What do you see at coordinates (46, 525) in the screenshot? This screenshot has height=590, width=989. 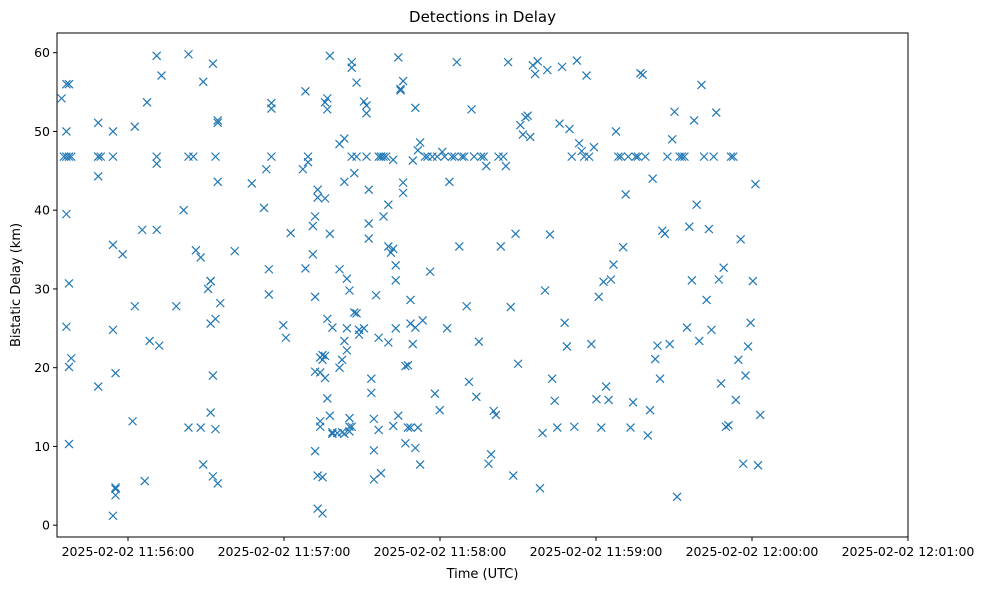 I see `y-tick-label: 0` at bounding box center [46, 525].